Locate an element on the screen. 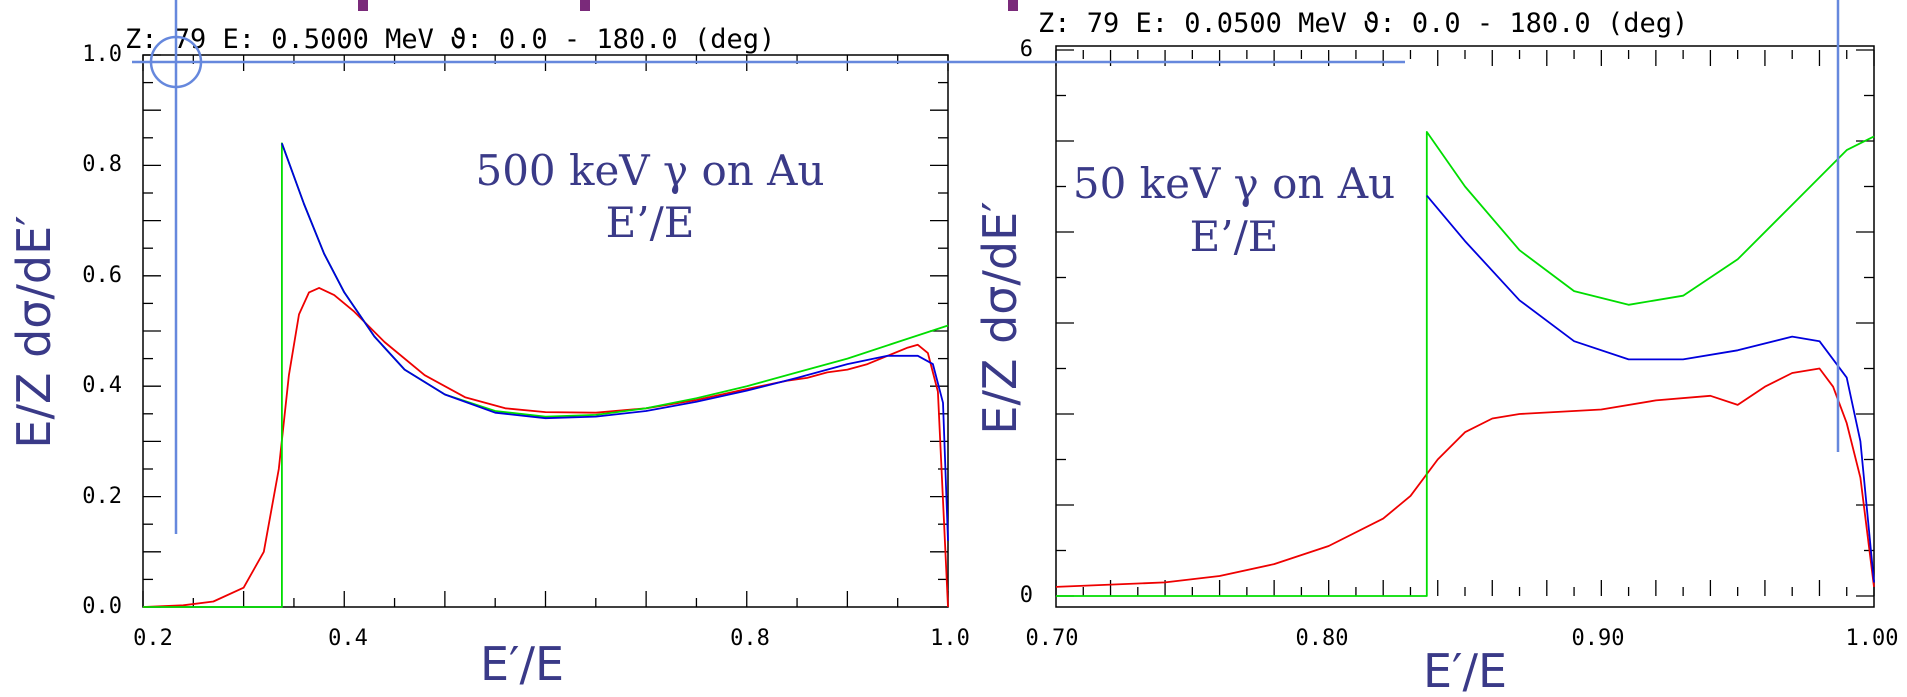 This screenshot has width=1907, height=697. left-chart-header: Z: 79 E: 0.5000 MeV ϑ: 0.0 - 180.0 (deg) is located at coordinates (450, 39).